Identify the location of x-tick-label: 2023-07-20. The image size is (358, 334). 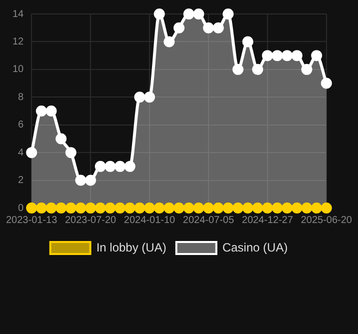
(90, 220).